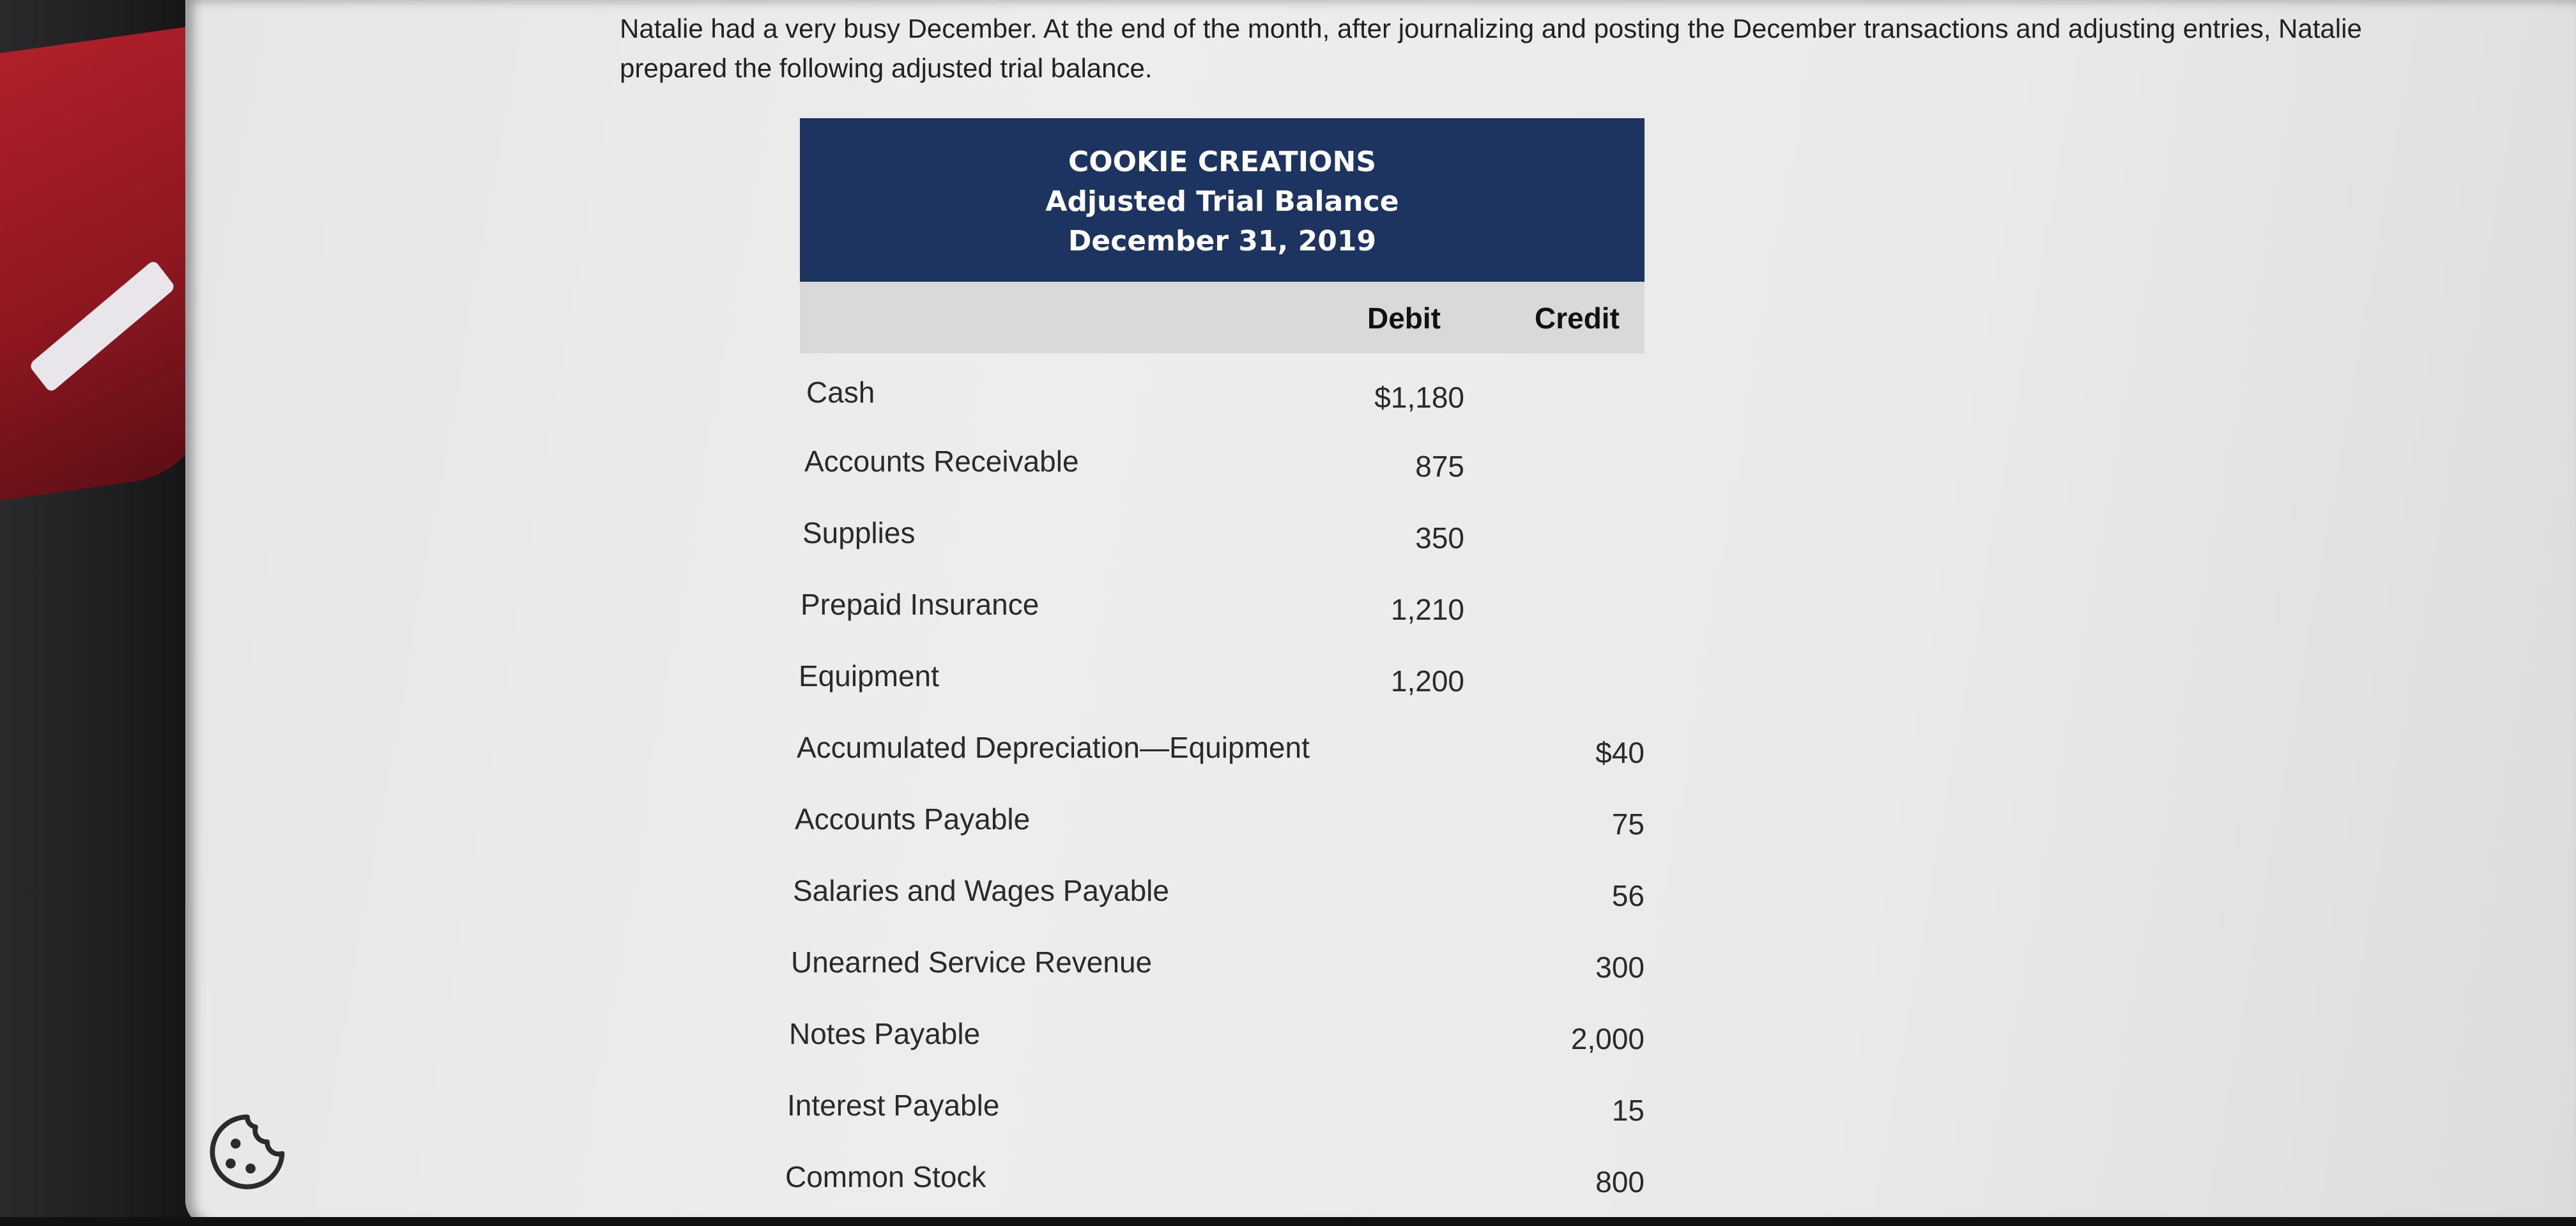  What do you see at coordinates (1221, 887) in the screenshot?
I see `table-row: Salaries and Wages Payable 56` at bounding box center [1221, 887].